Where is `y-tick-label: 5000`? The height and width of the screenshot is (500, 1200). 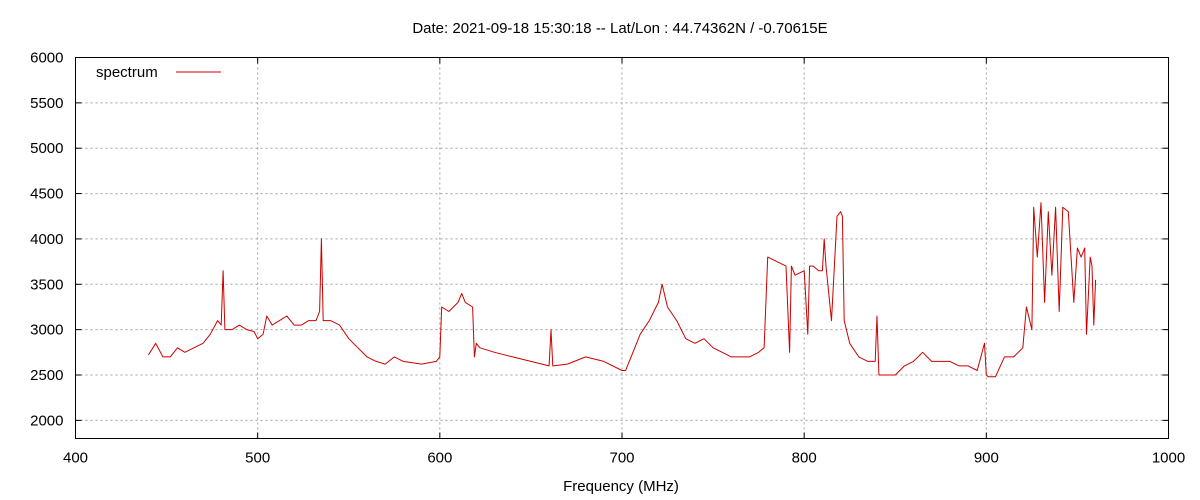
y-tick-label: 5000 is located at coordinates (46, 148).